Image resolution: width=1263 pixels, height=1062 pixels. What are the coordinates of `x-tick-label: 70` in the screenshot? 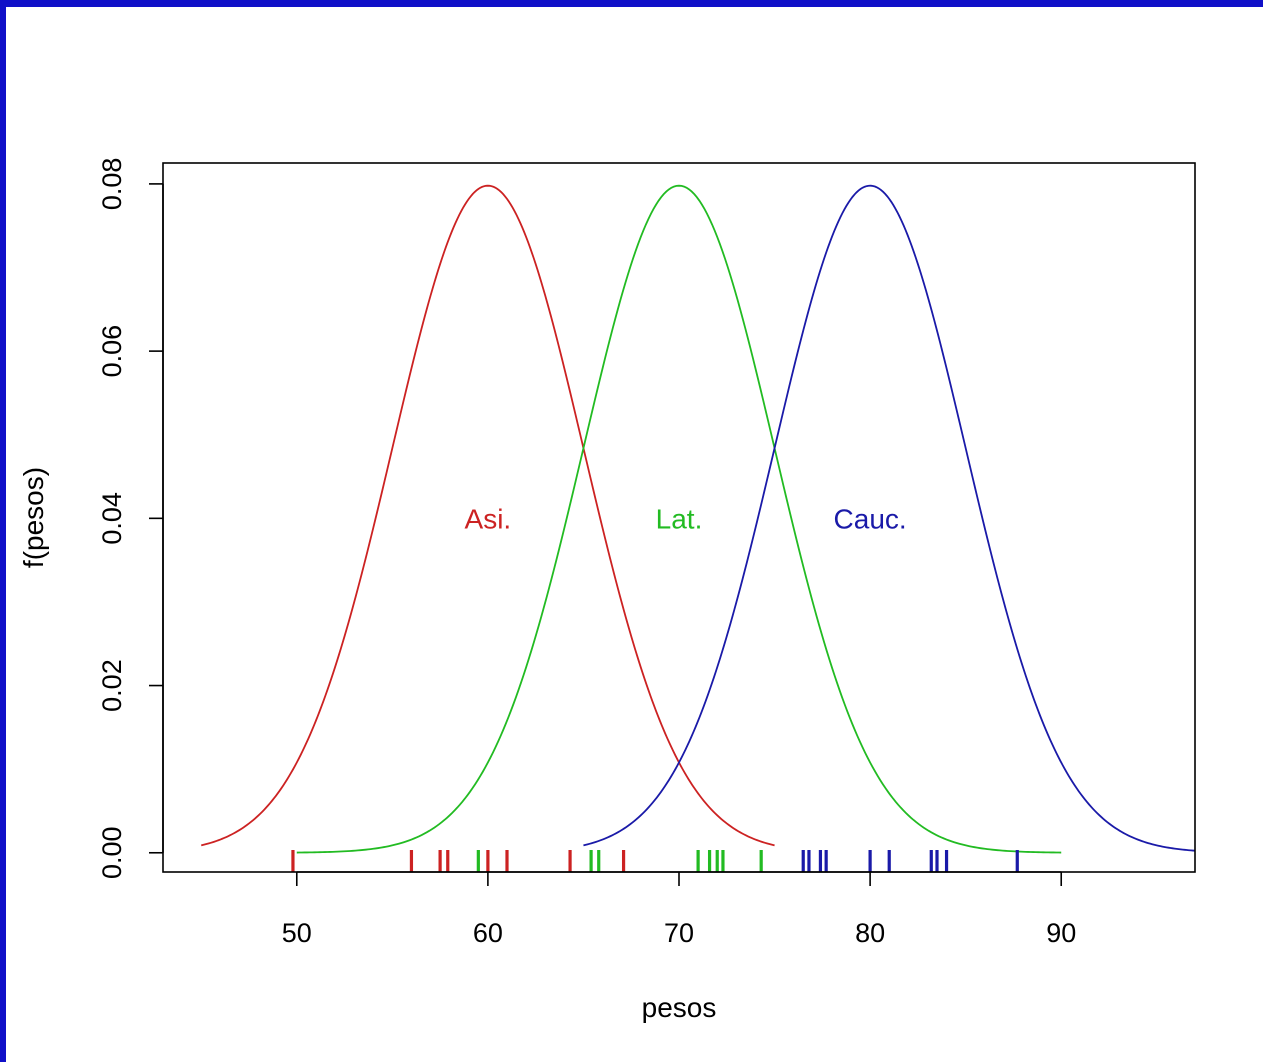 It's located at (679, 933).